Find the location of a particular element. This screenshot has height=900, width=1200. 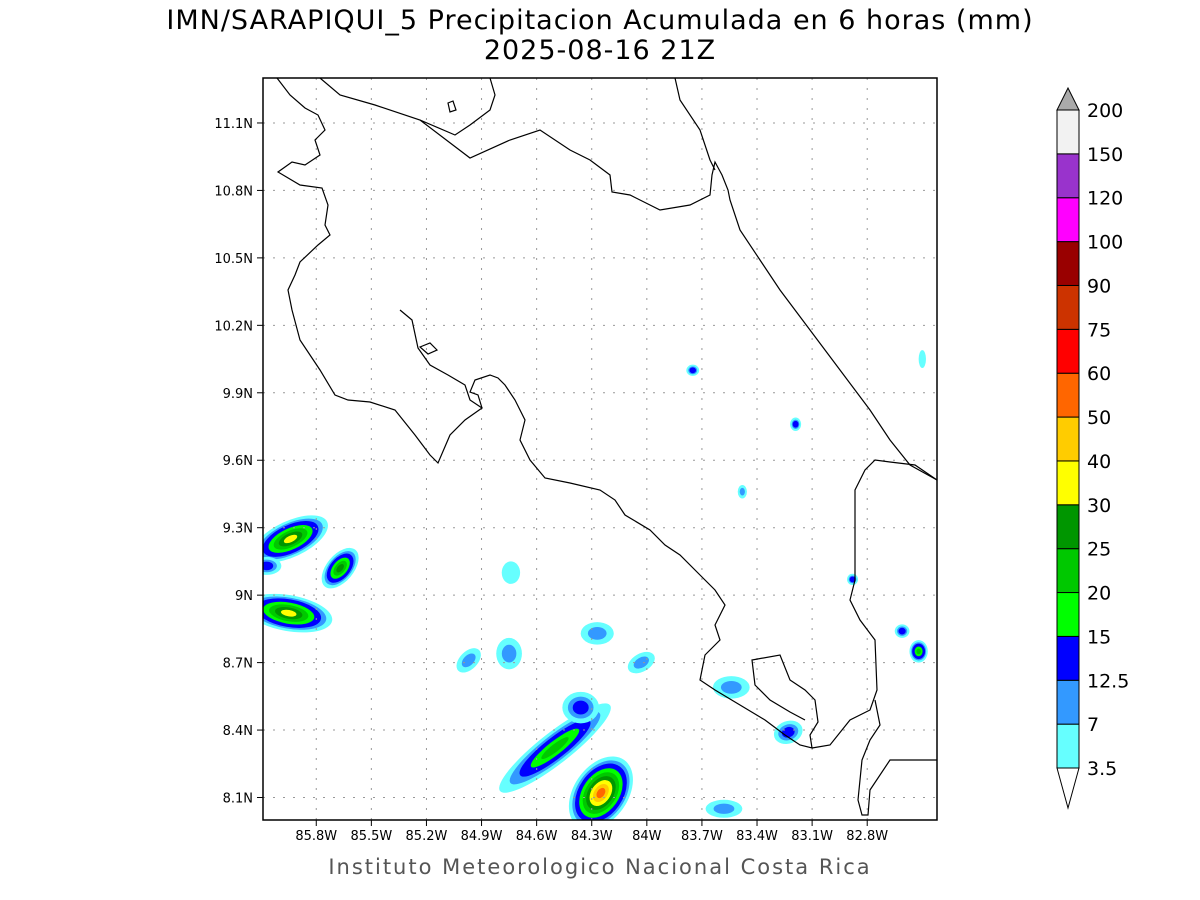

lon-tick-label: 84.9W is located at coordinates (482, 836).